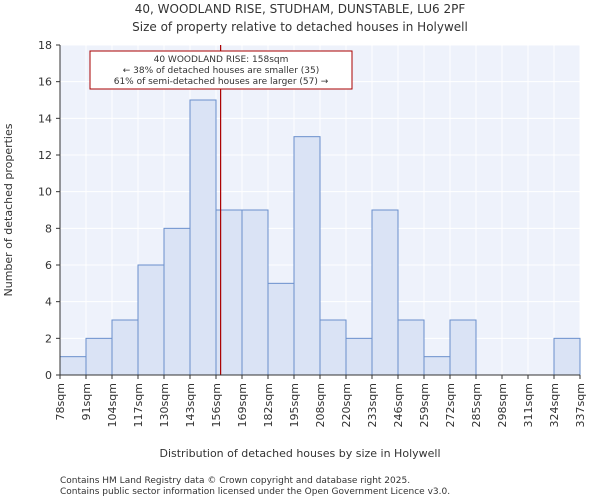  Describe the element at coordinates (8, 209) in the screenshot. I see `y-axis-label: Number of detached properties` at that location.